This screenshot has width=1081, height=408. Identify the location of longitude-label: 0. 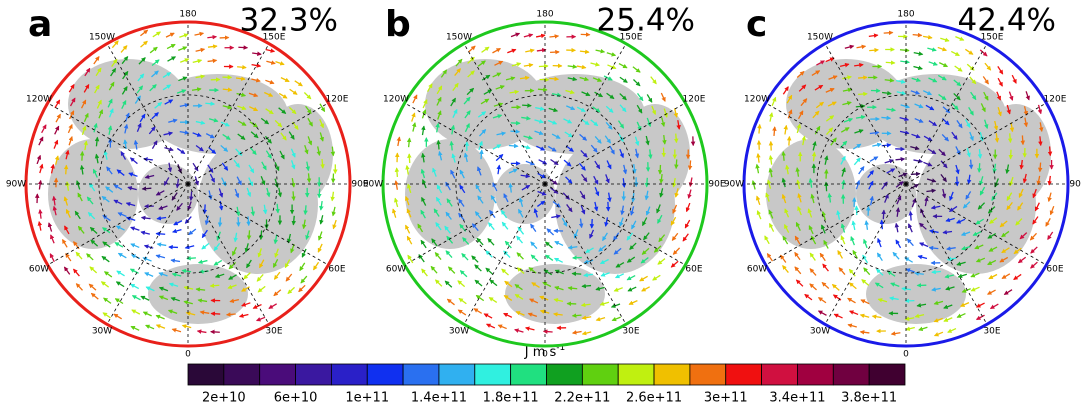
(906, 355).